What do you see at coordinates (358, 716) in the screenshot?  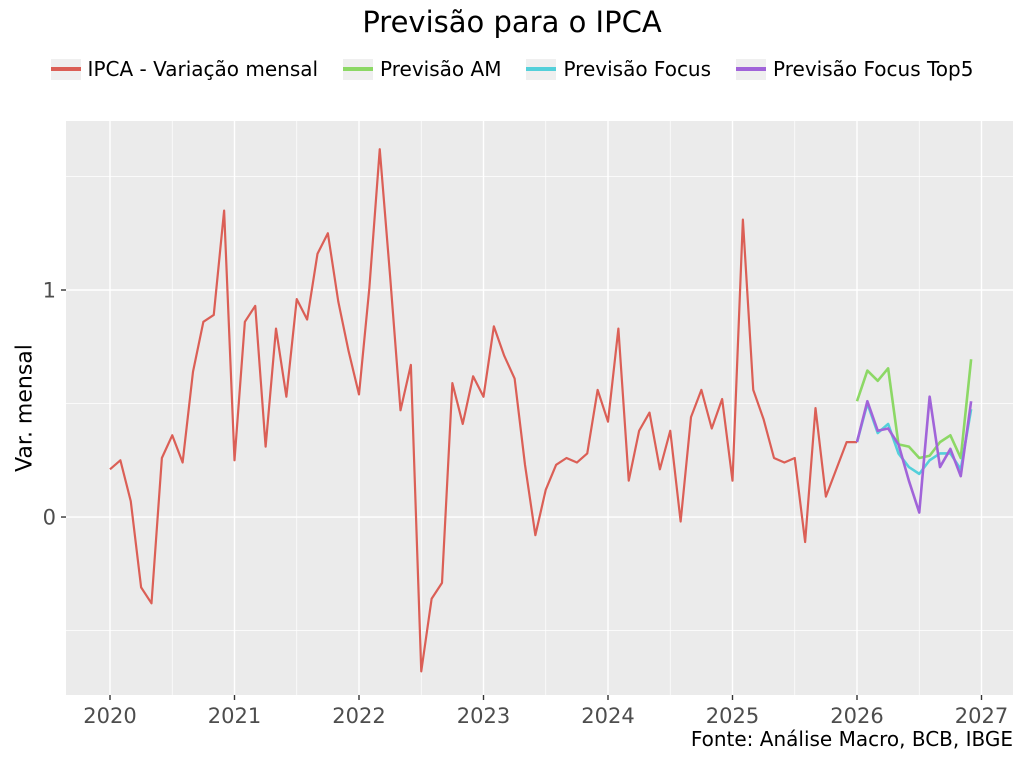 I see `x-tick-label: 2022` at bounding box center [358, 716].